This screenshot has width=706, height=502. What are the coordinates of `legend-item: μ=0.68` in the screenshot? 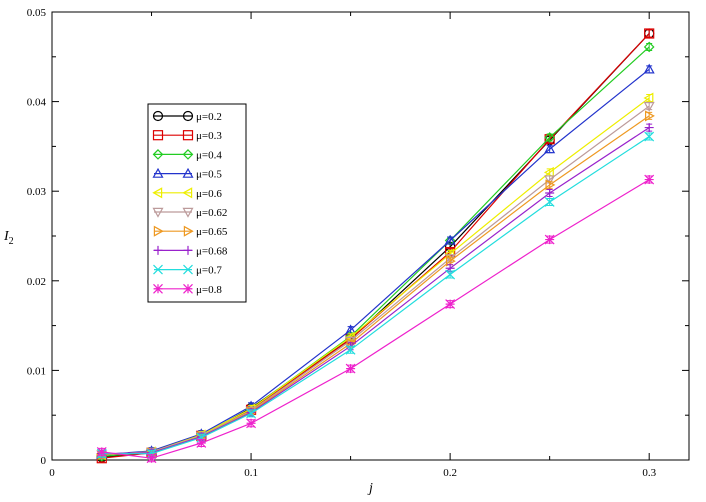 It's located at (190, 251).